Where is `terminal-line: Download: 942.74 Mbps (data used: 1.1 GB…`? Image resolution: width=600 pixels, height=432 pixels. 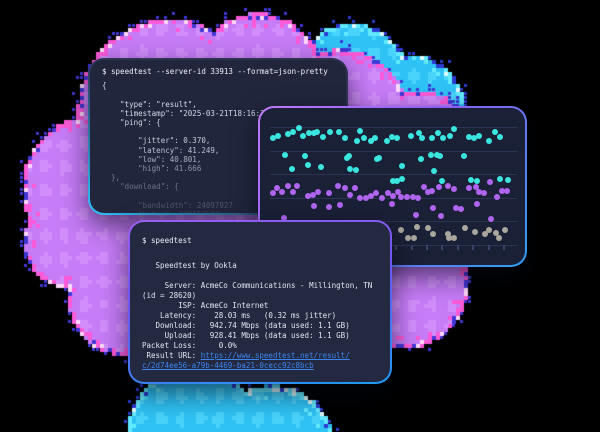 terminal-line: Download: 942.74 Mbps (data used: 1.1 GB… is located at coordinates (260, 326).